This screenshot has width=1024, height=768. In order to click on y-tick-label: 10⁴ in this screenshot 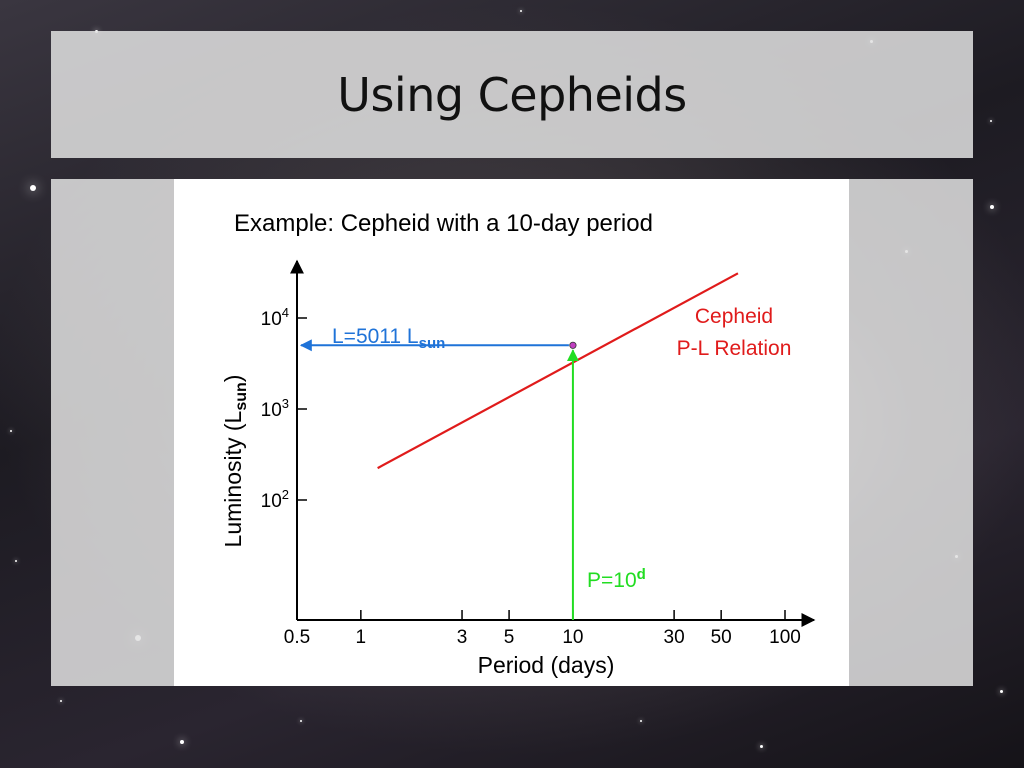, I will do `click(275, 317)`.